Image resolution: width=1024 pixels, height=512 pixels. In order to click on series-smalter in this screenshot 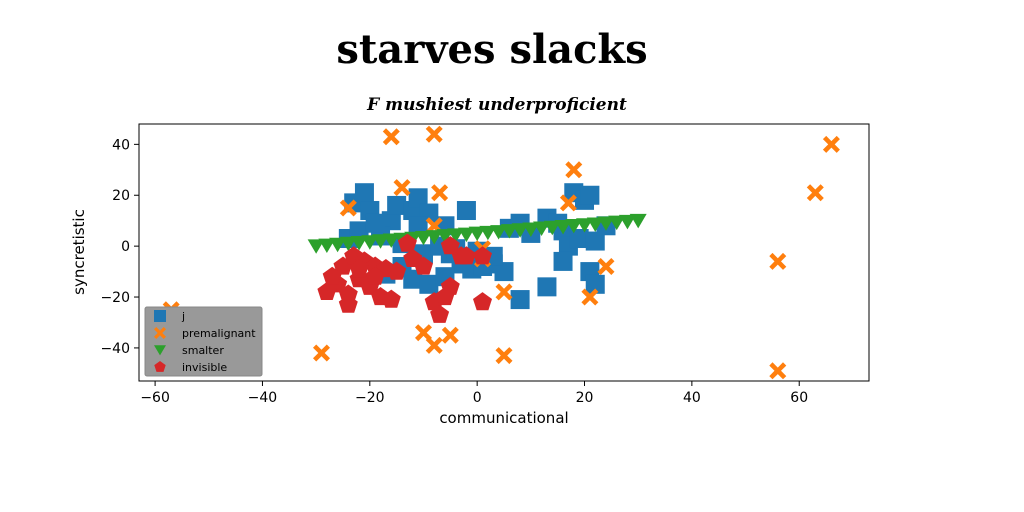, I will do `click(477, 233)`.